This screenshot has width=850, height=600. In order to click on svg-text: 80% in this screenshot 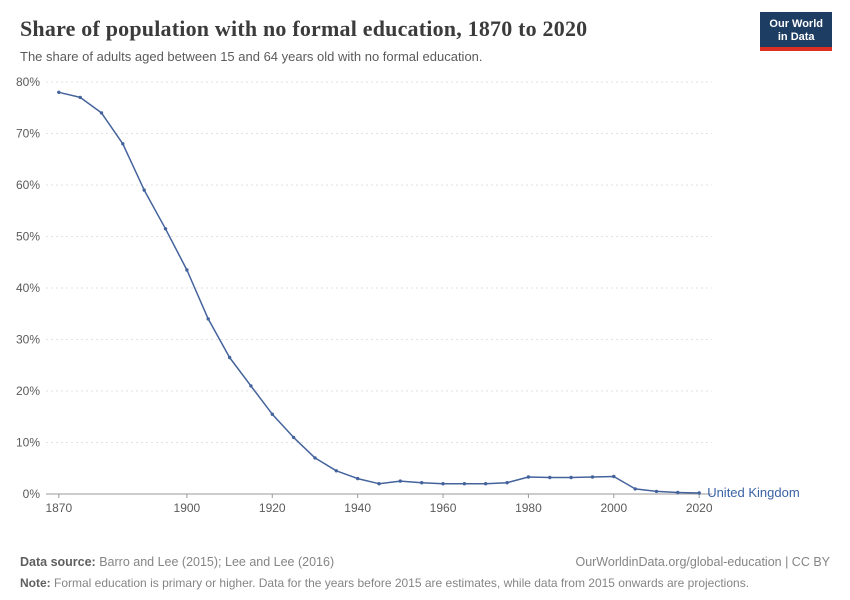, I will do `click(28, 82)`.